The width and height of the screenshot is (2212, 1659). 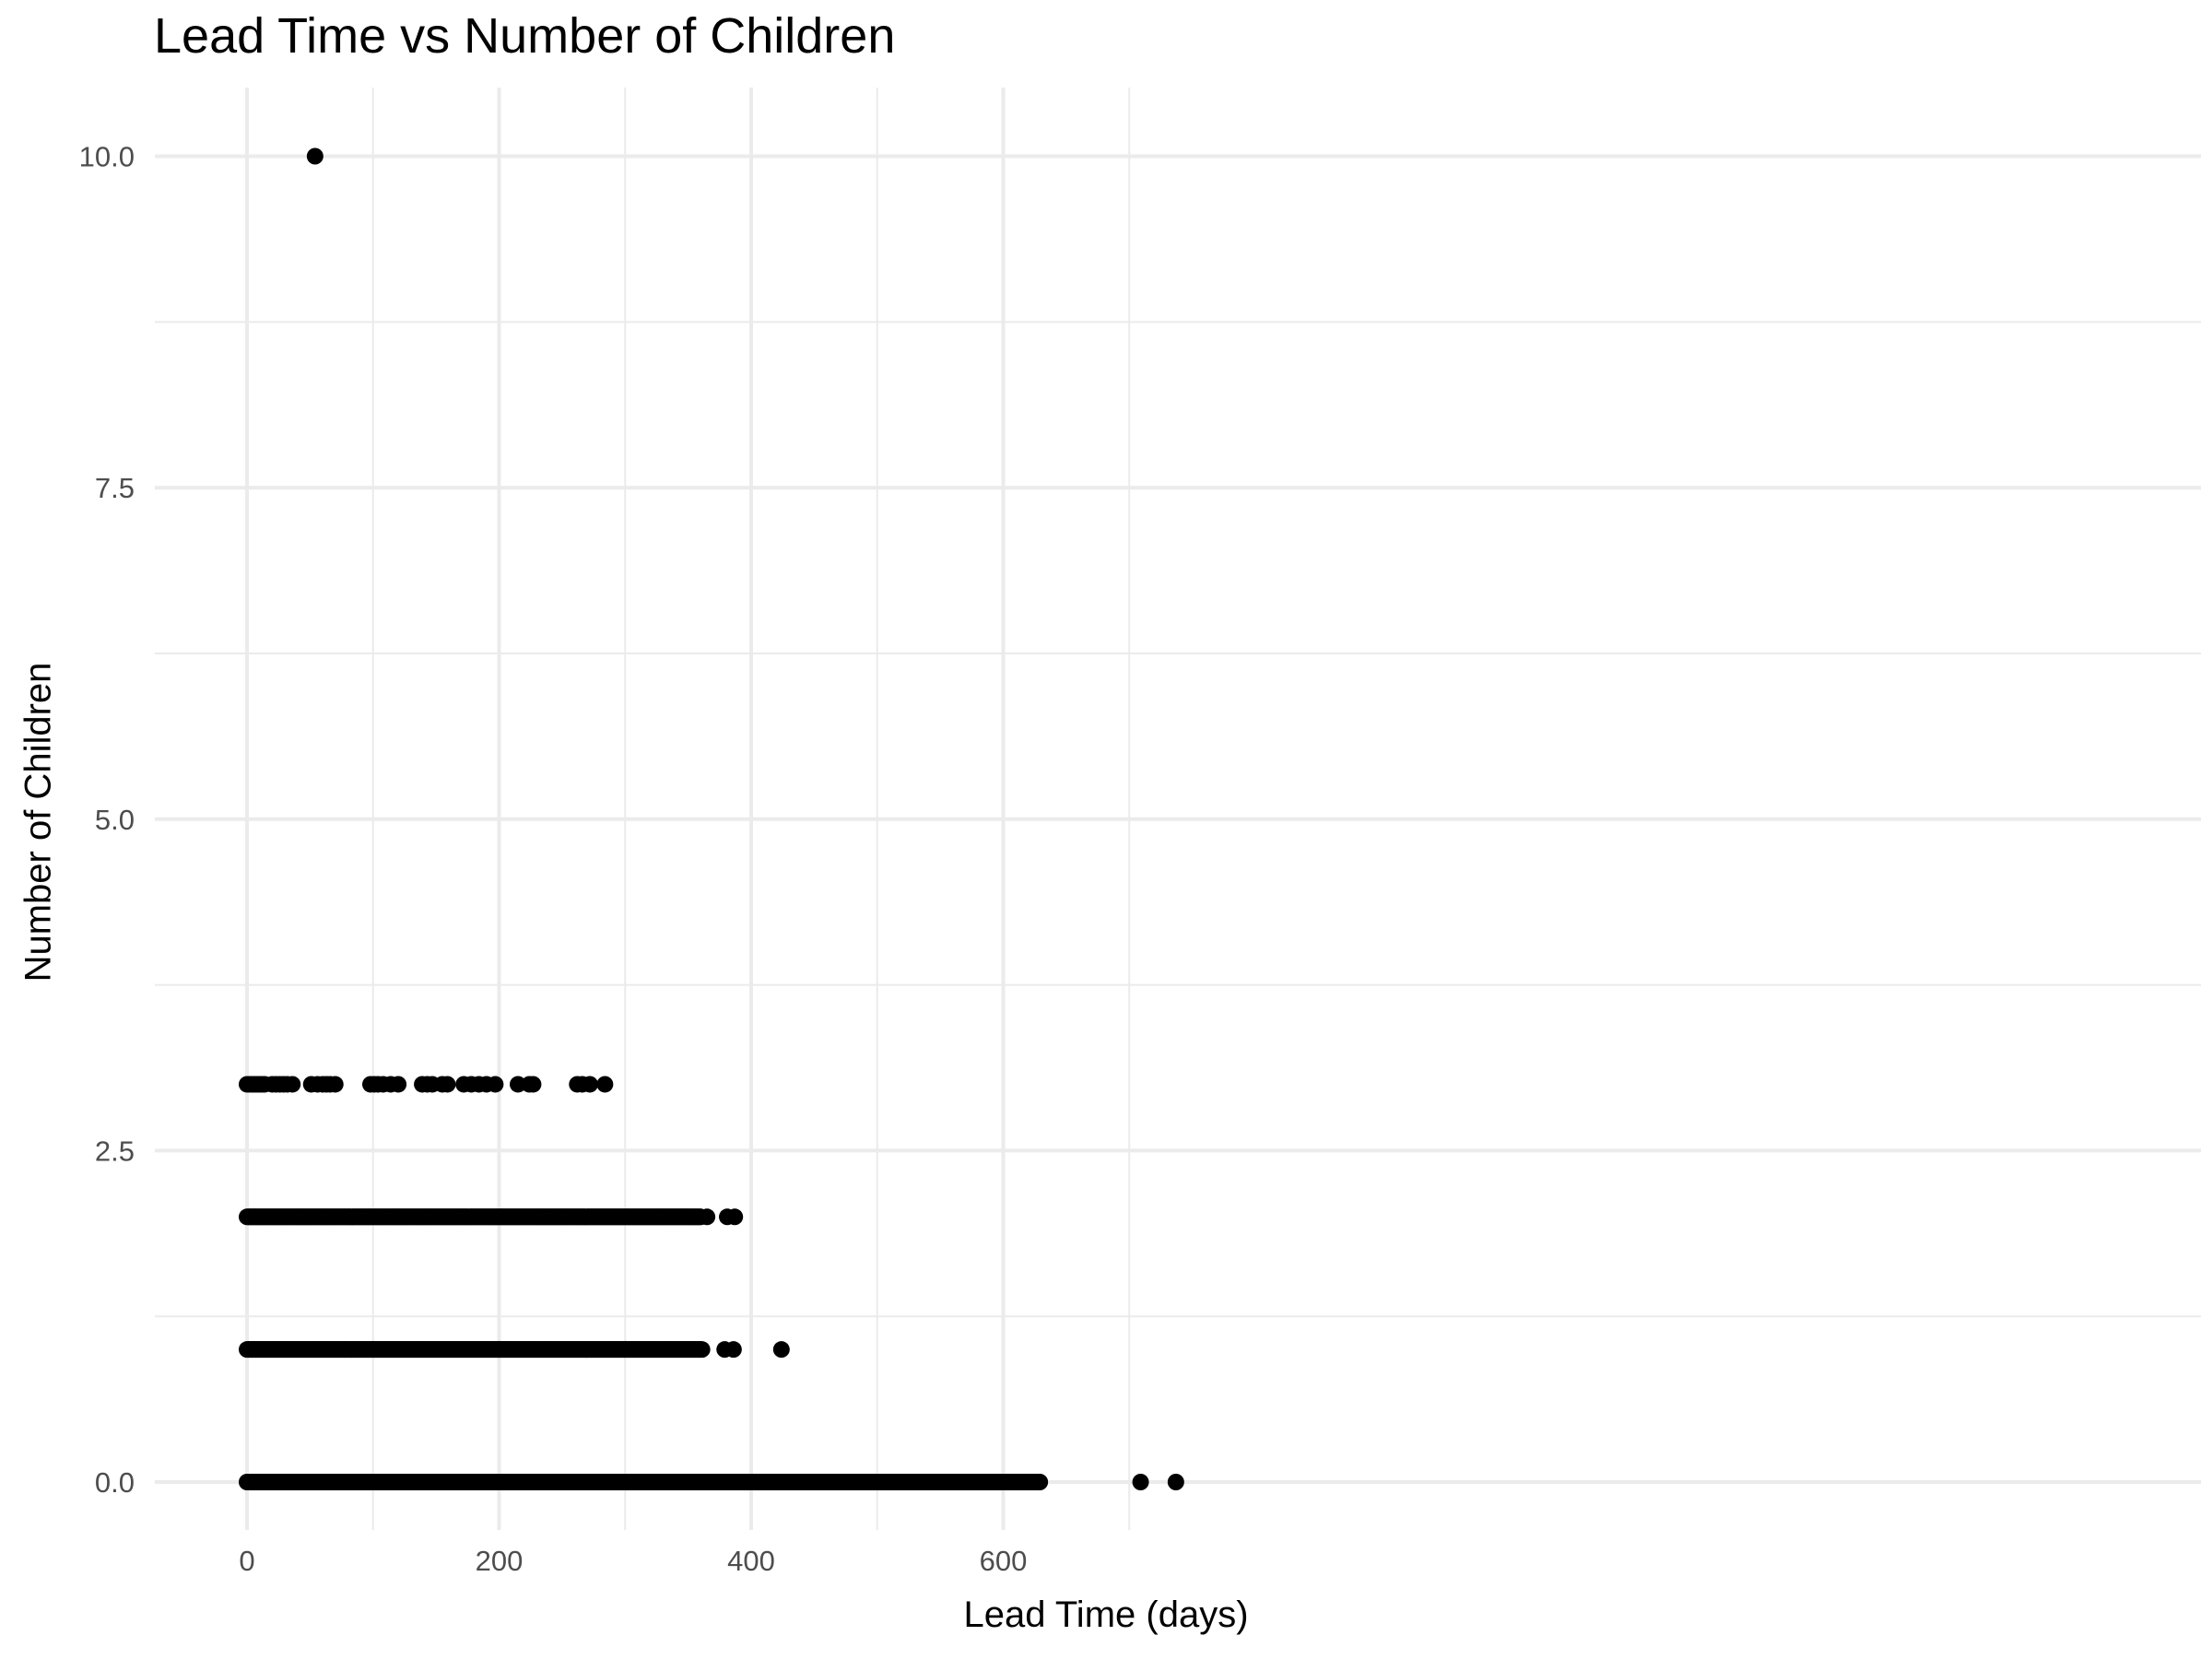 I want to click on x-axis-label: Lead Time (days), so click(x=1106, y=1614).